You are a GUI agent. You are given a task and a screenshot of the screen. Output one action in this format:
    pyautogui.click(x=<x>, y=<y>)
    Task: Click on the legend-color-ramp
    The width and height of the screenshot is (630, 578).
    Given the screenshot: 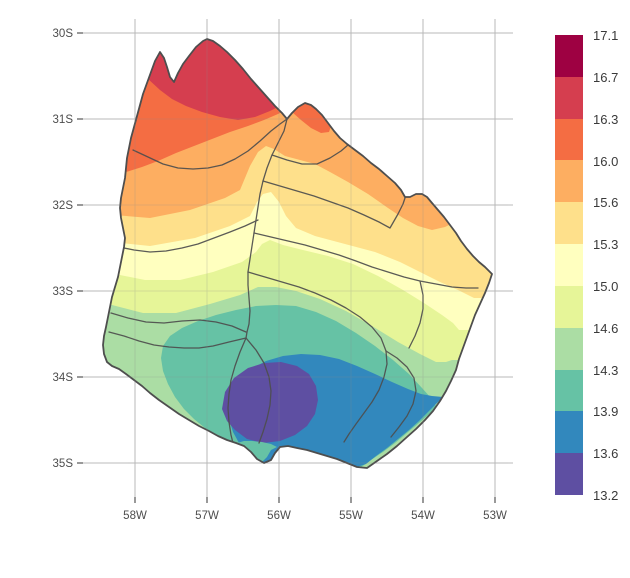 What is the action you would take?
    pyautogui.click(x=569, y=265)
    